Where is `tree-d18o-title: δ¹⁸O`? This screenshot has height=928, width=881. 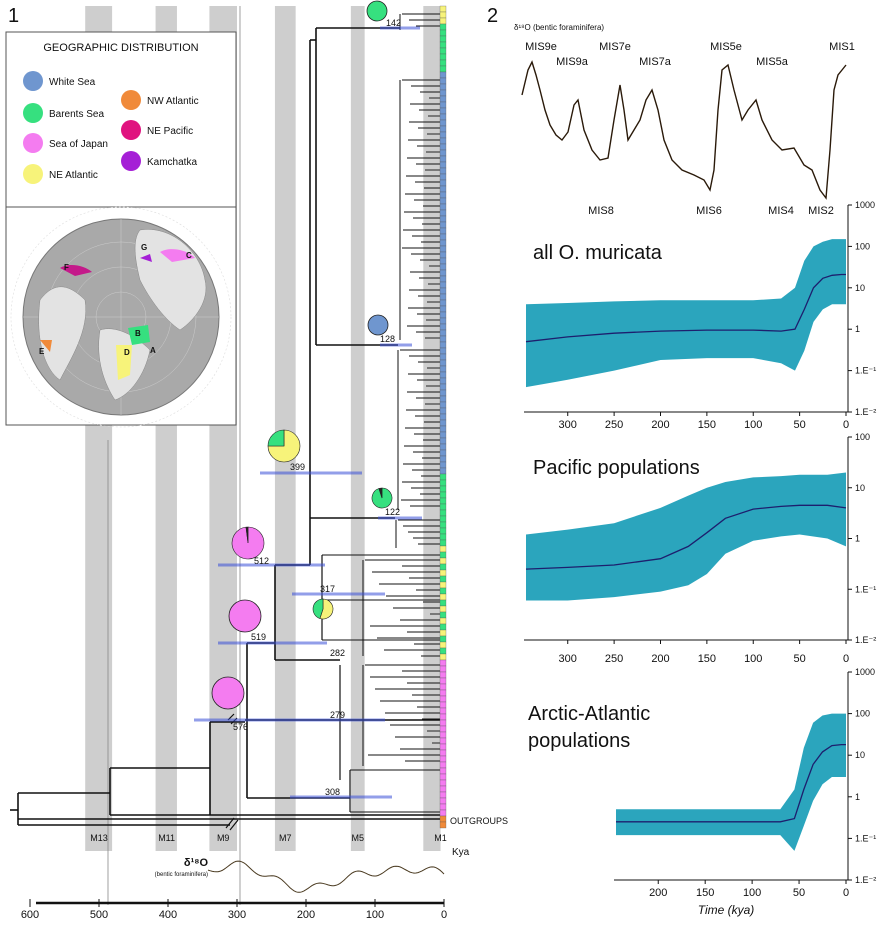 tree-d18o-title: δ¹⁸O is located at coordinates (196, 863).